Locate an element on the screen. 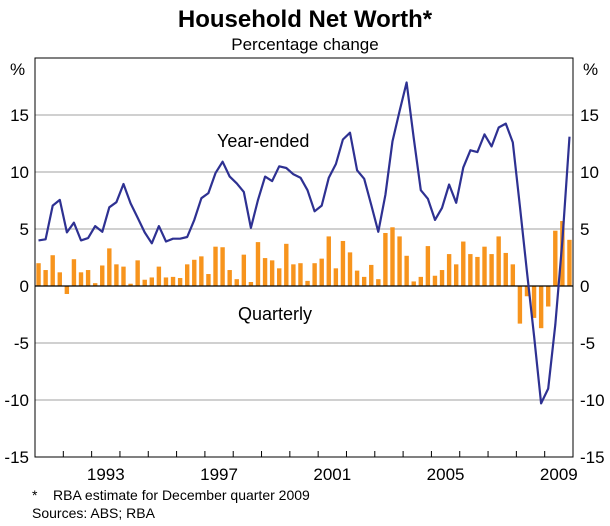 Image resolution: width=610 pixels, height=526 pixels. footnote-estimate: * RBA estimate for December quarter 2009 is located at coordinates (171, 495).